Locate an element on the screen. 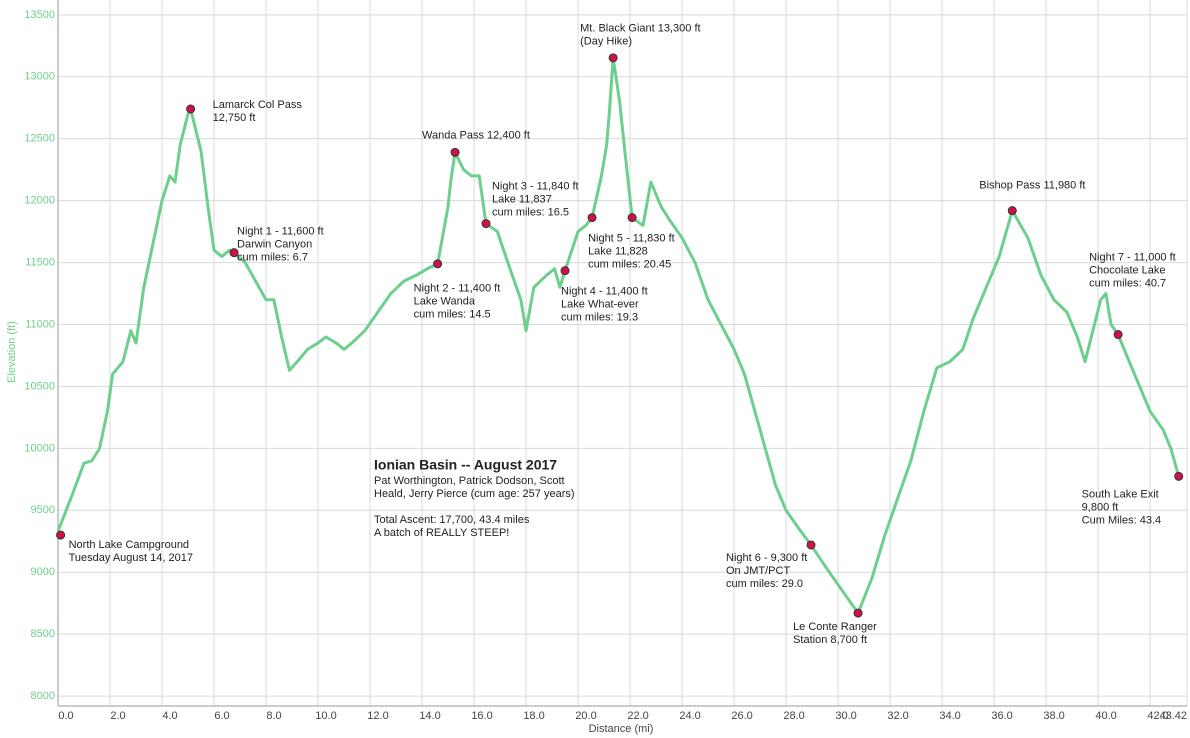 The height and width of the screenshot is (738, 1190). y-tick-label: 12000 is located at coordinates (39, 201).